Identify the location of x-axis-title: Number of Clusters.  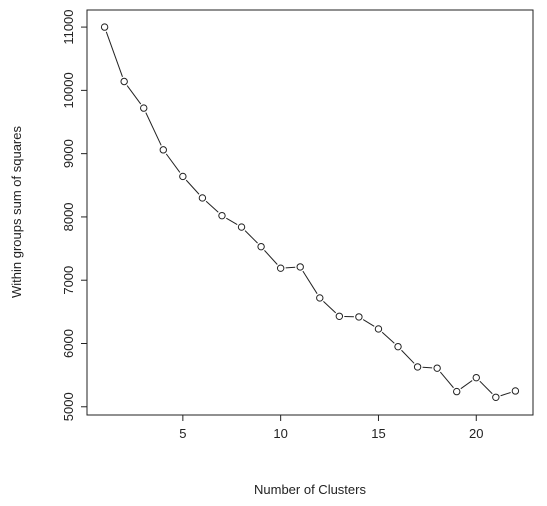
(310, 489).